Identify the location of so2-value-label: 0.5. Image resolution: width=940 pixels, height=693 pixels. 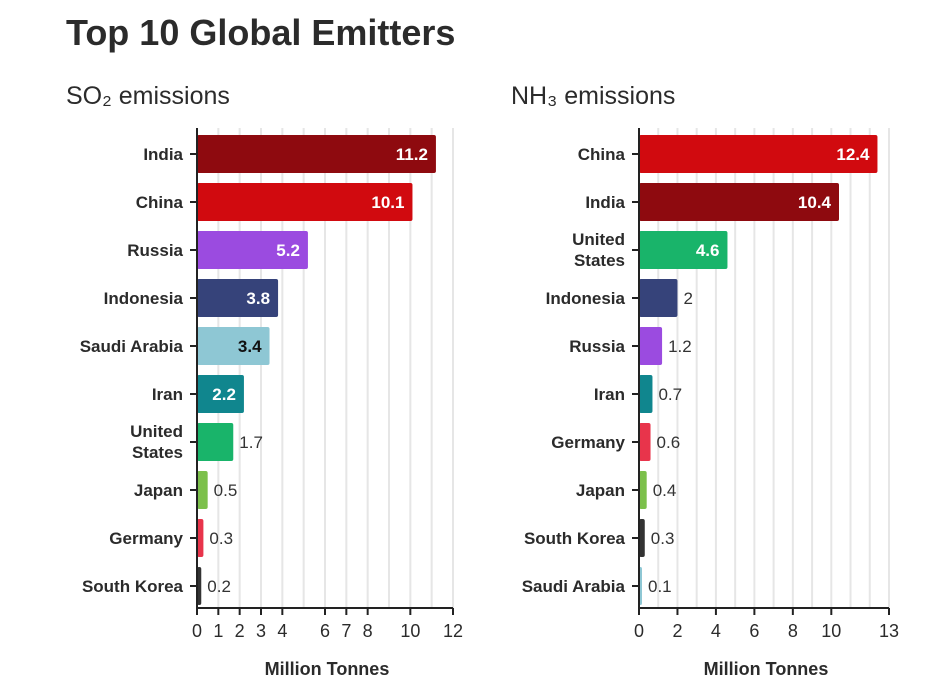
(226, 490).